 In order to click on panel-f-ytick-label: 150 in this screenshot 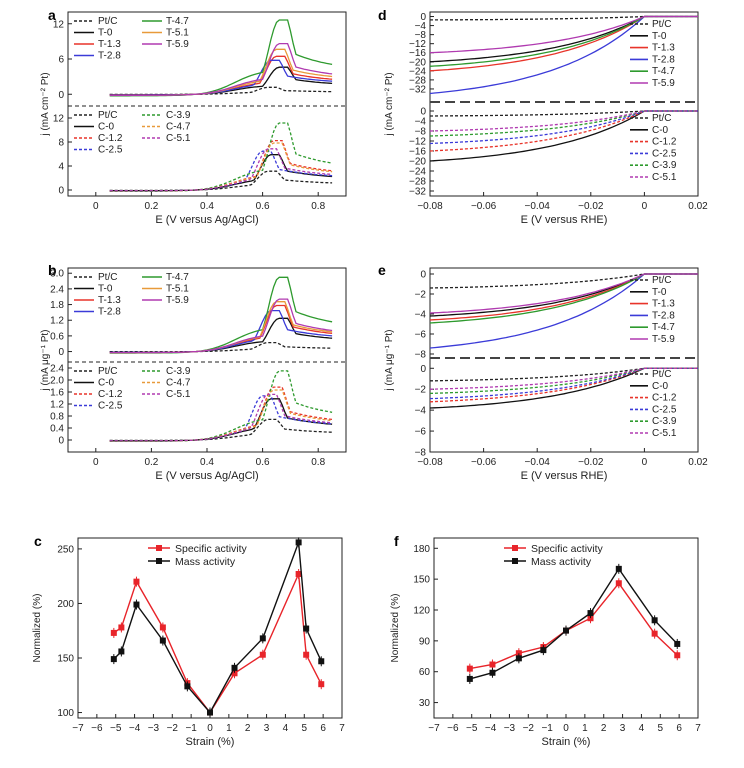, I will do `click(421, 580)`.